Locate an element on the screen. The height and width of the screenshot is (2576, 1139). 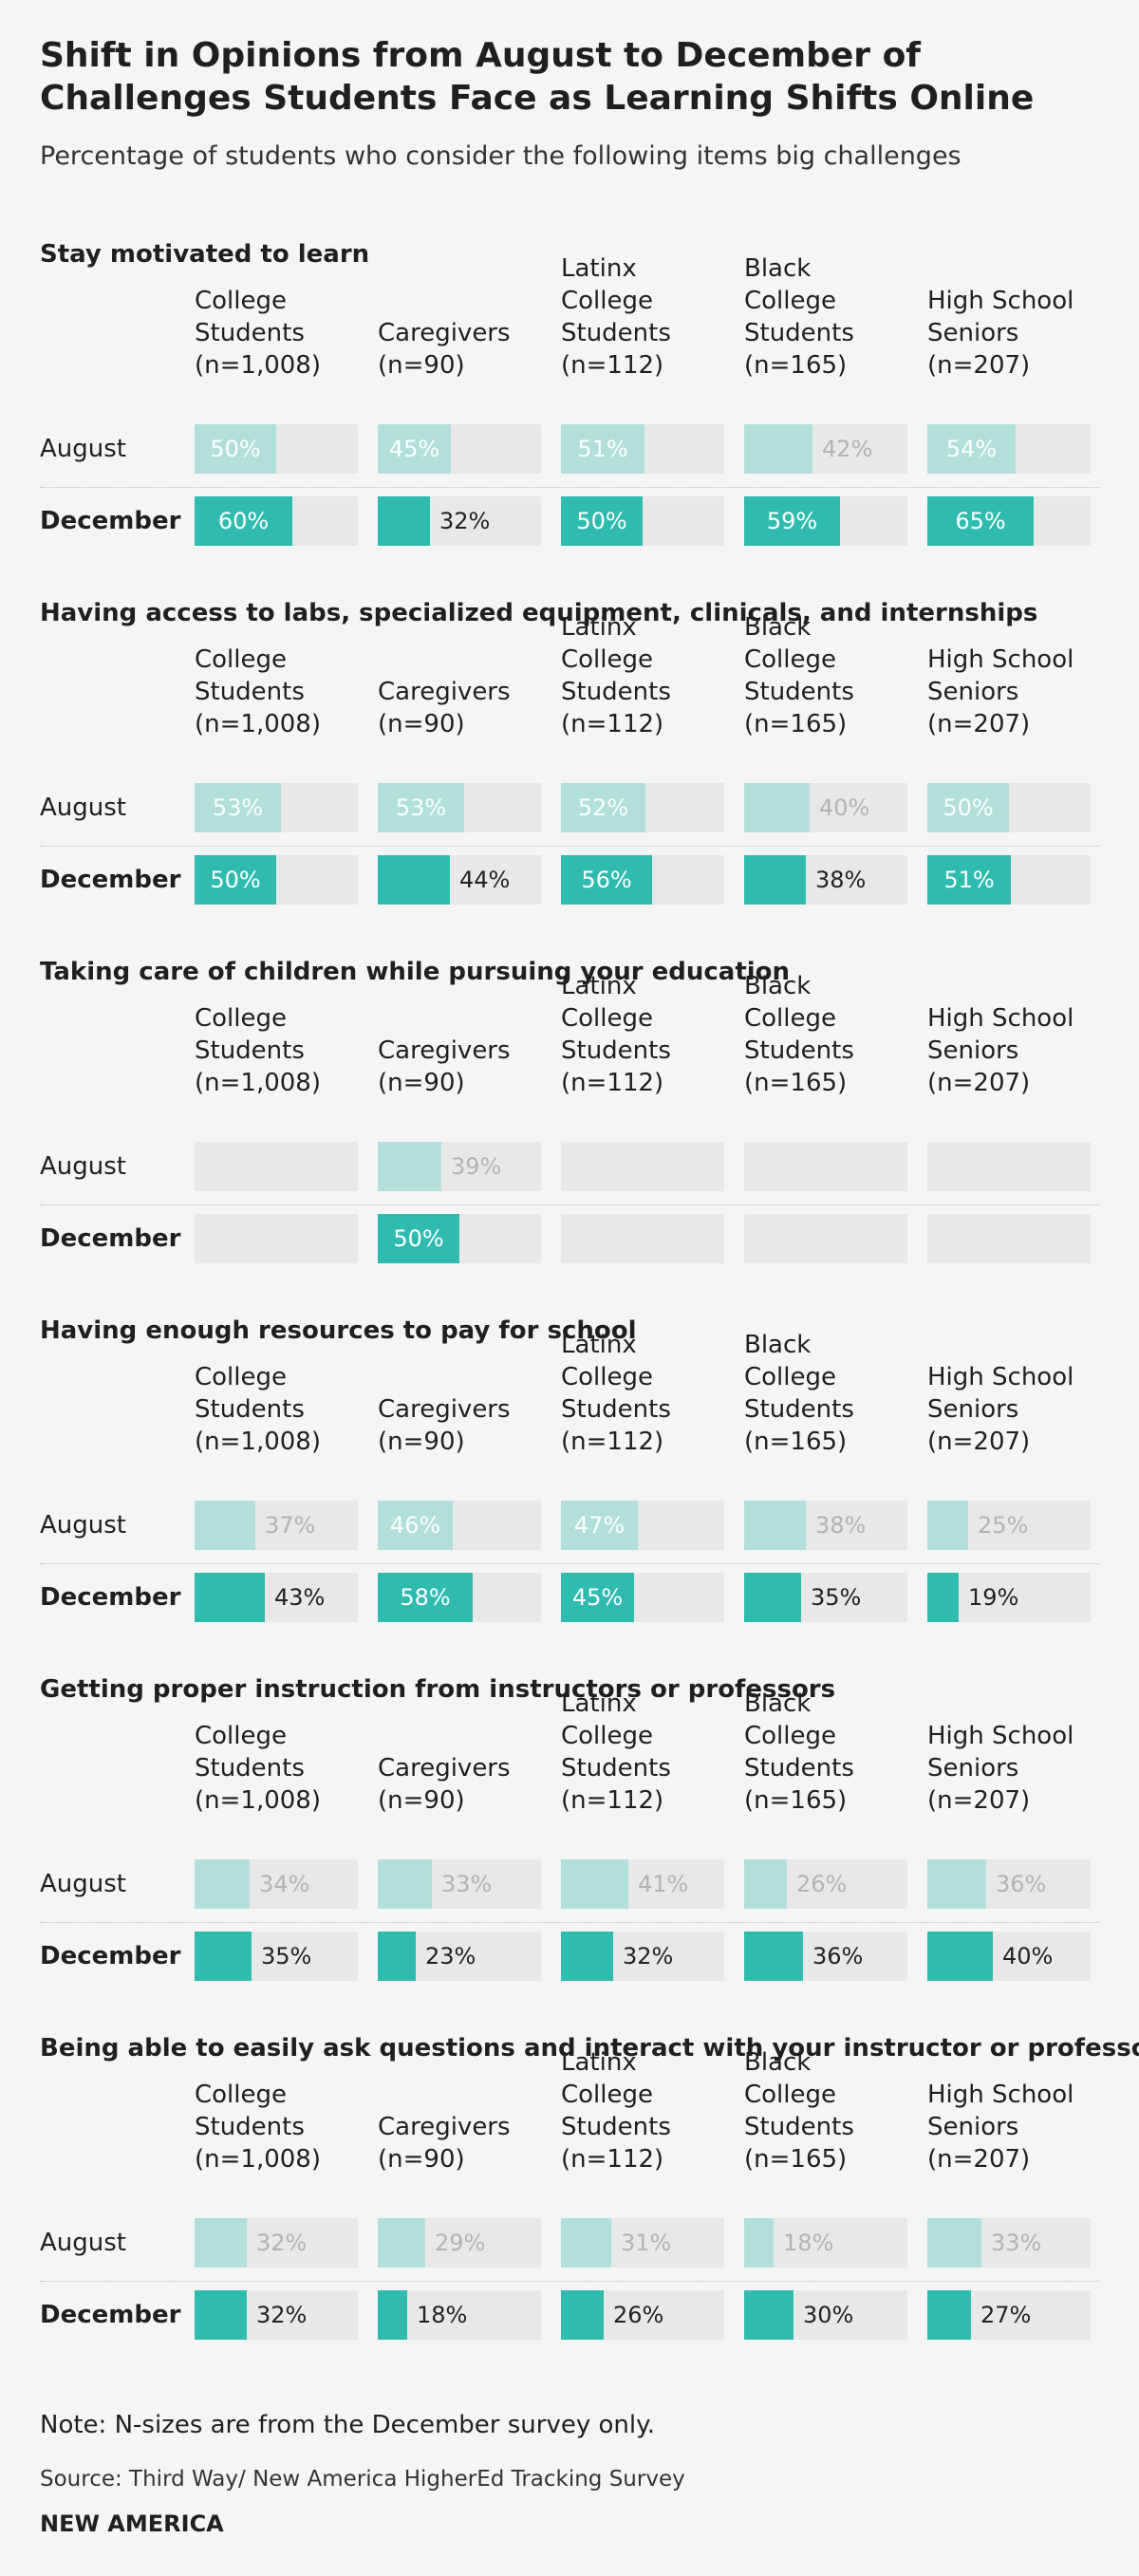
data-label-august: 51% is located at coordinates (602, 449).